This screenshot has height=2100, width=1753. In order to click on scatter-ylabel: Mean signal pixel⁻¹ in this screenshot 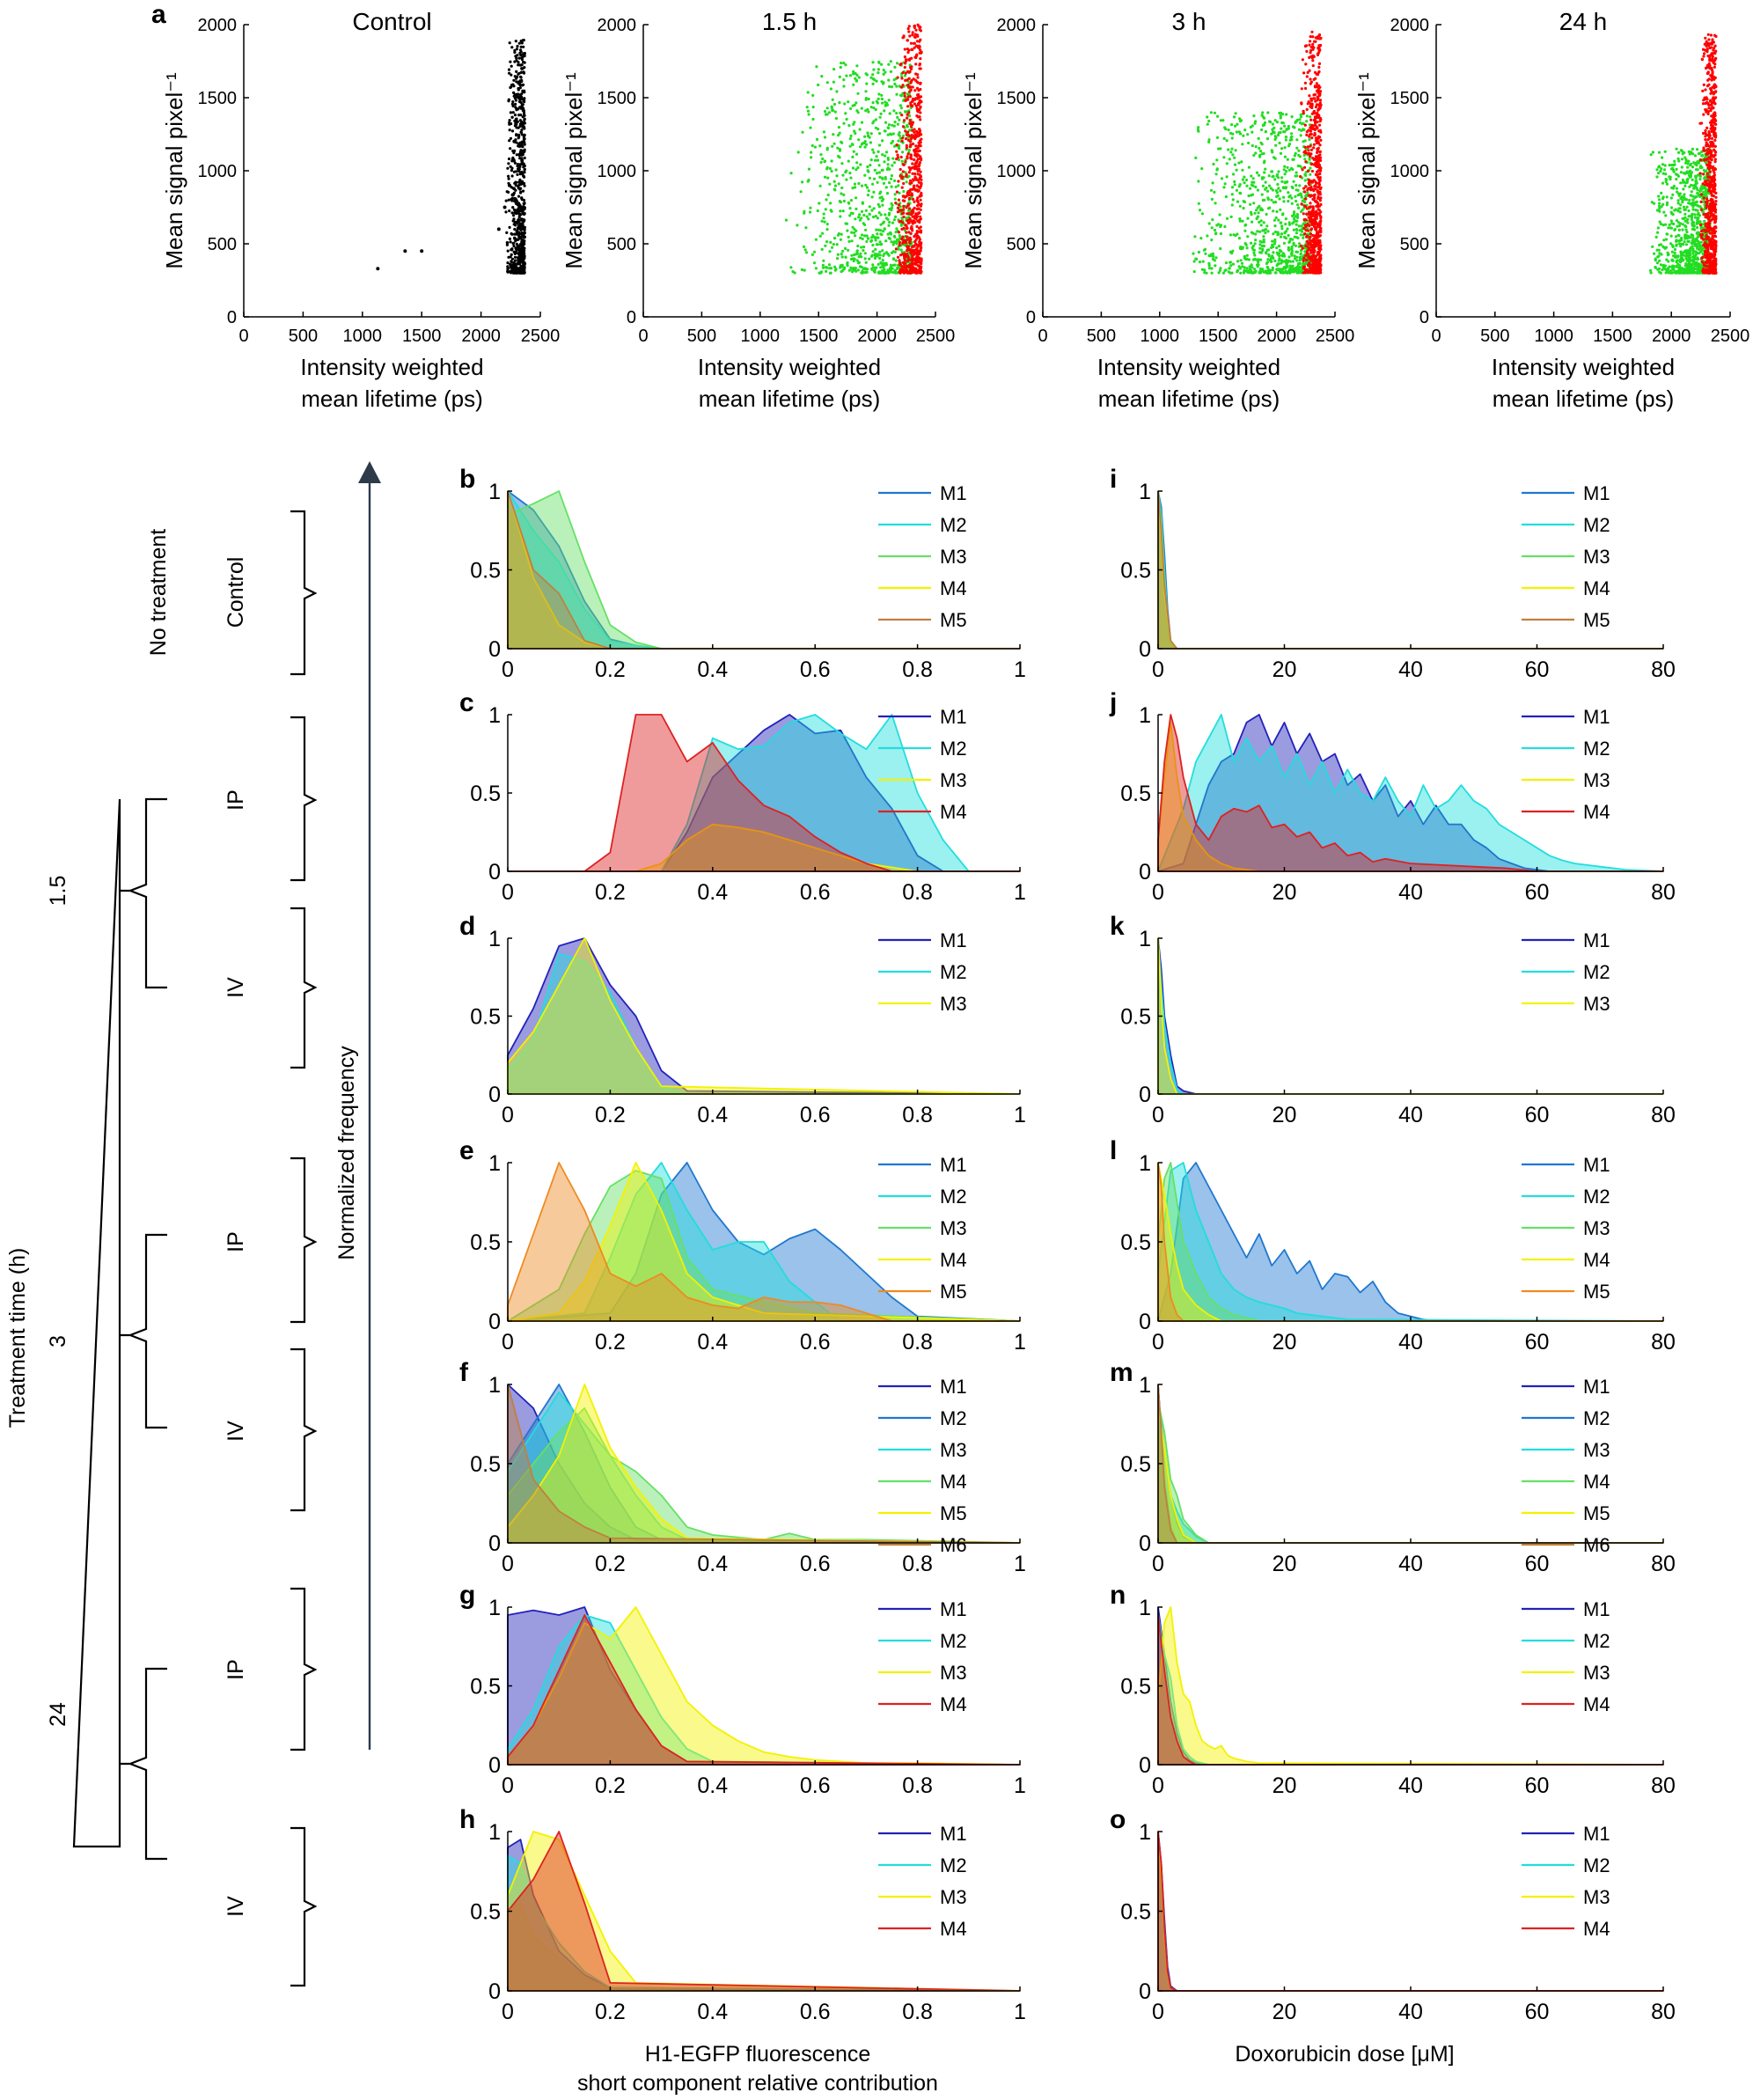, I will do `click(973, 171)`.